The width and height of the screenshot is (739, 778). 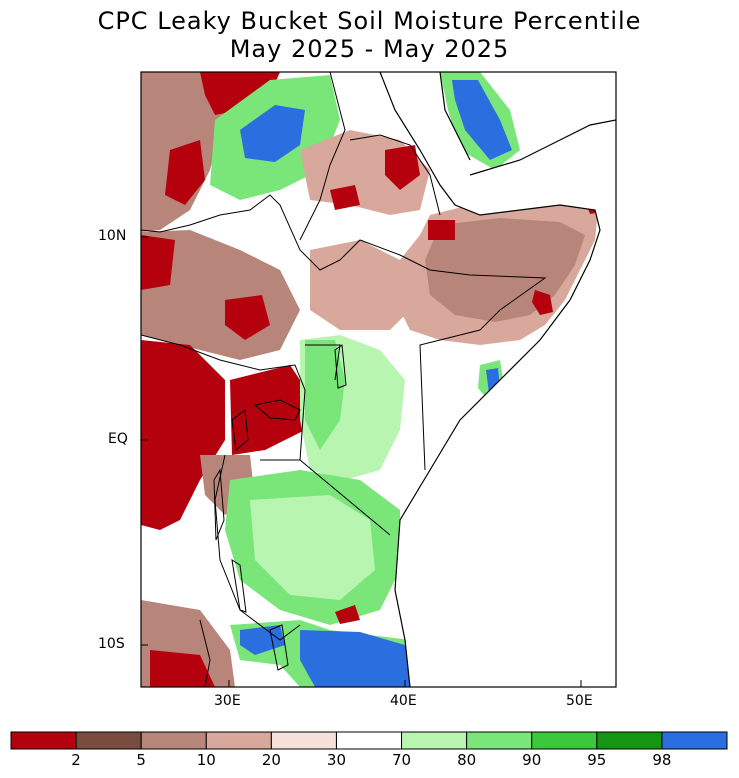 I want to click on ocean-red-sea, so click(x=425, y=128).